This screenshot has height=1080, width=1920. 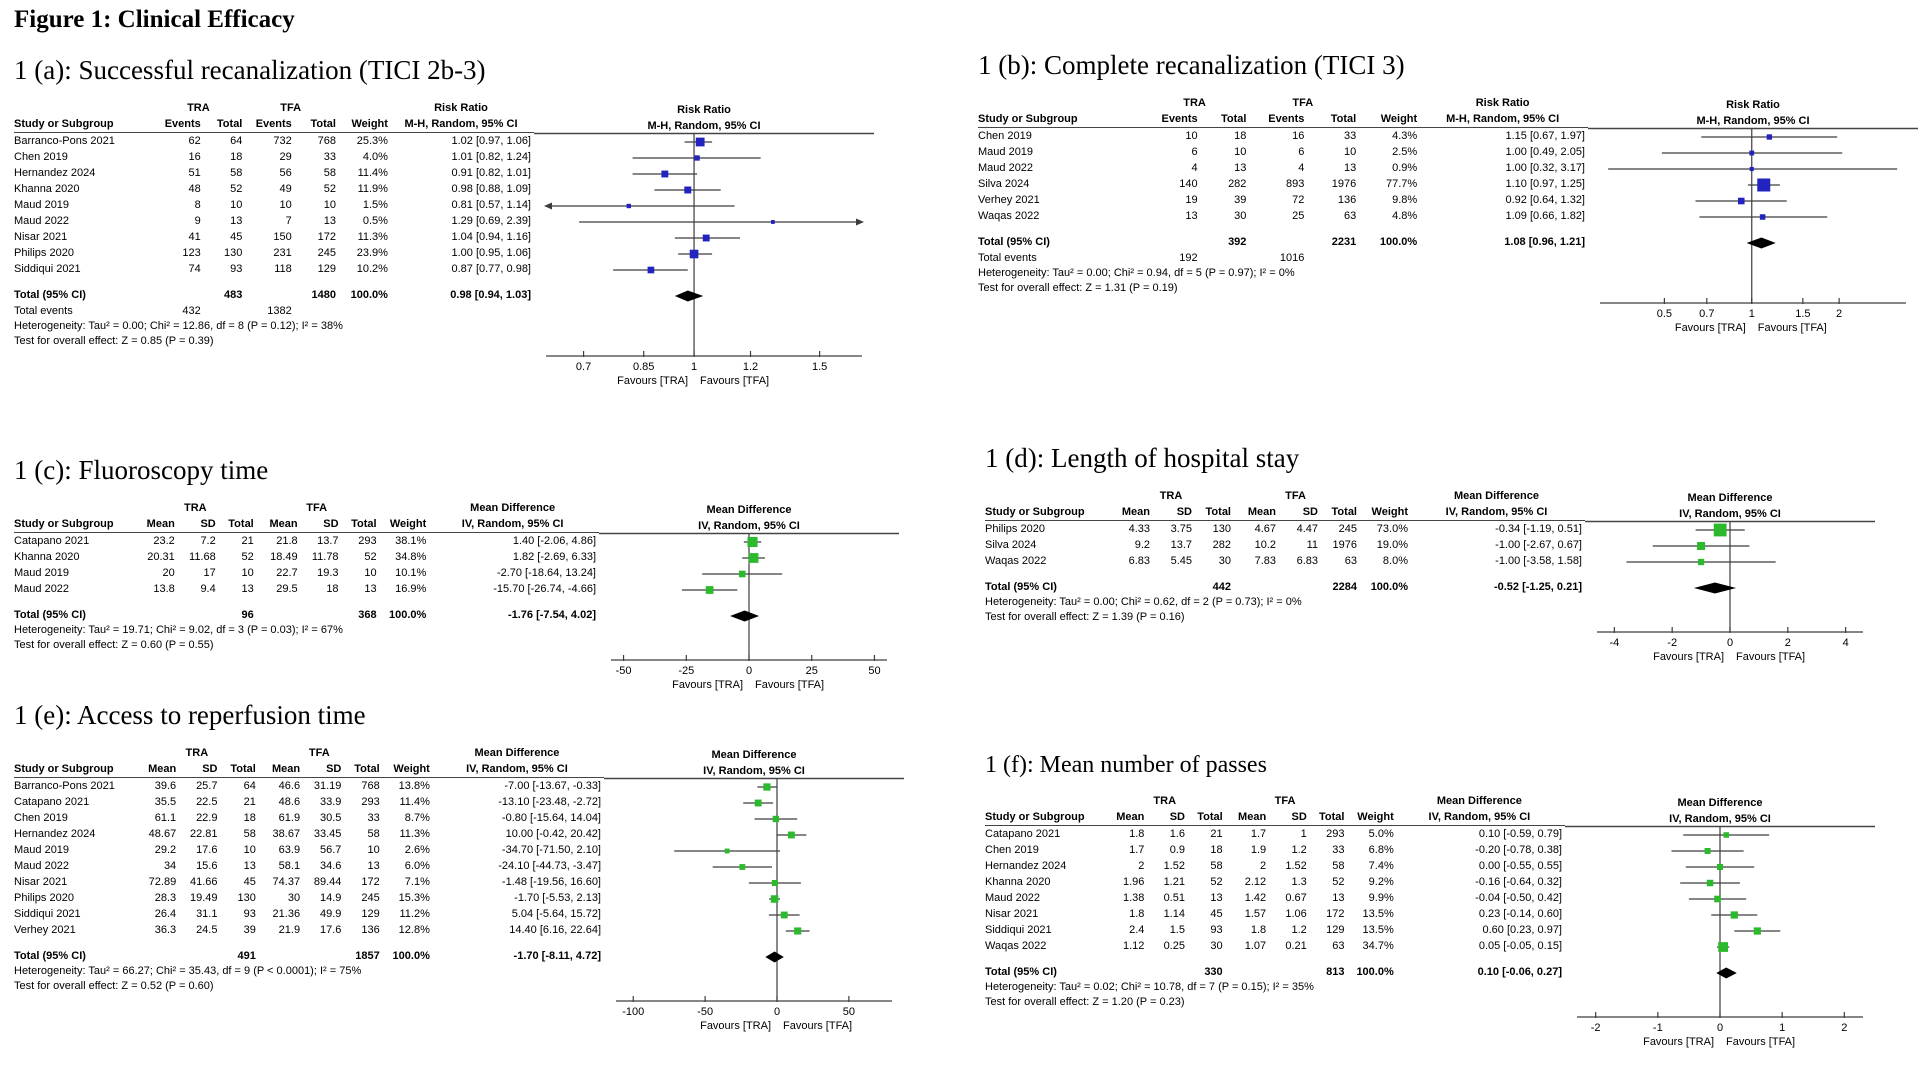 What do you see at coordinates (1672, 643) in the screenshot?
I see `axis-tick-label: -2` at bounding box center [1672, 643].